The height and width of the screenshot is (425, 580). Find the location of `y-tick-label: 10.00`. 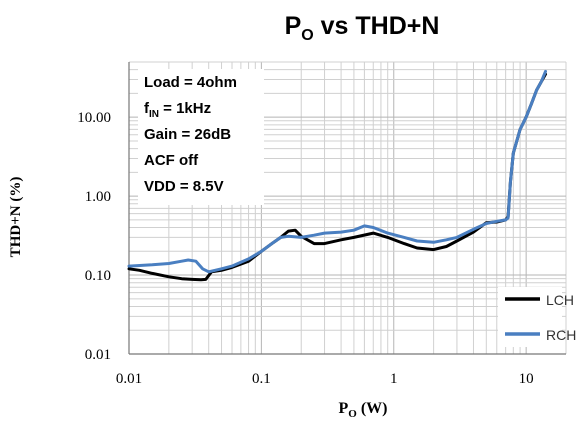

y-tick-label: 10.00 is located at coordinates (94, 118).